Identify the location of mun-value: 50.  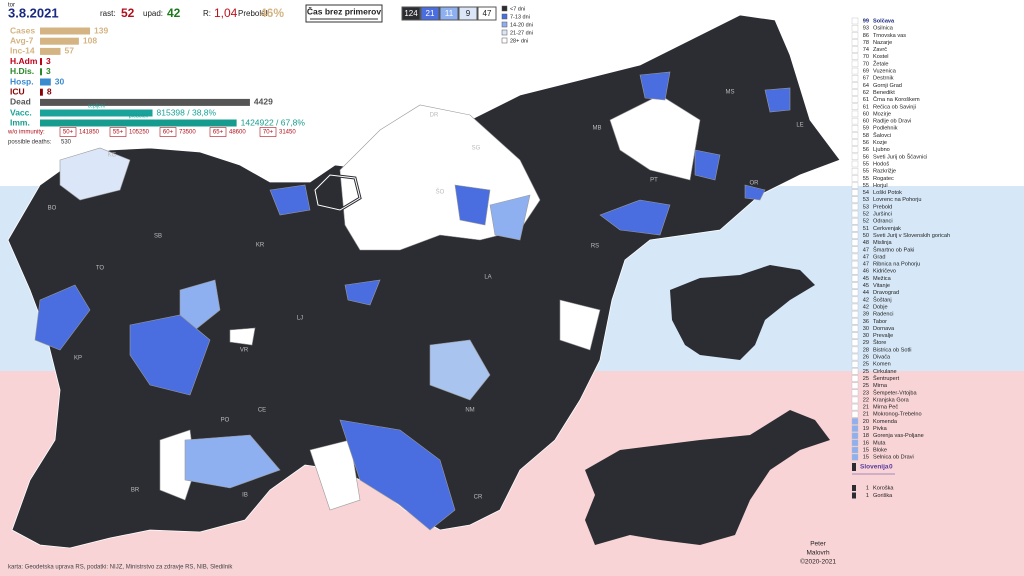
(866, 236).